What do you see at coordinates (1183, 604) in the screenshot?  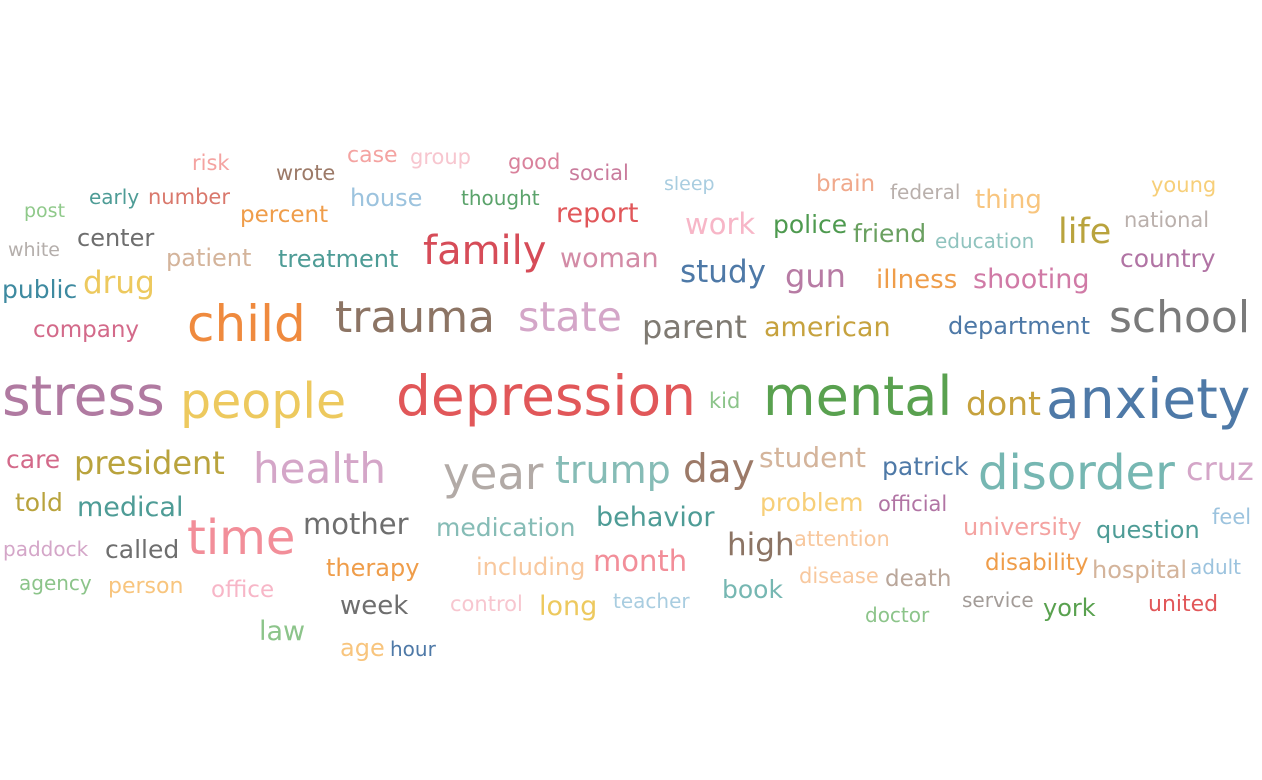 I see `word-united: united` at bounding box center [1183, 604].